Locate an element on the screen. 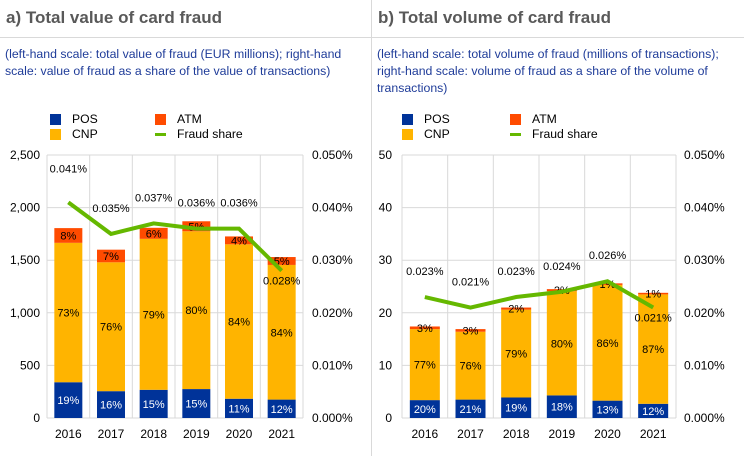  bar-data-label-pos: 18% is located at coordinates (562, 408).